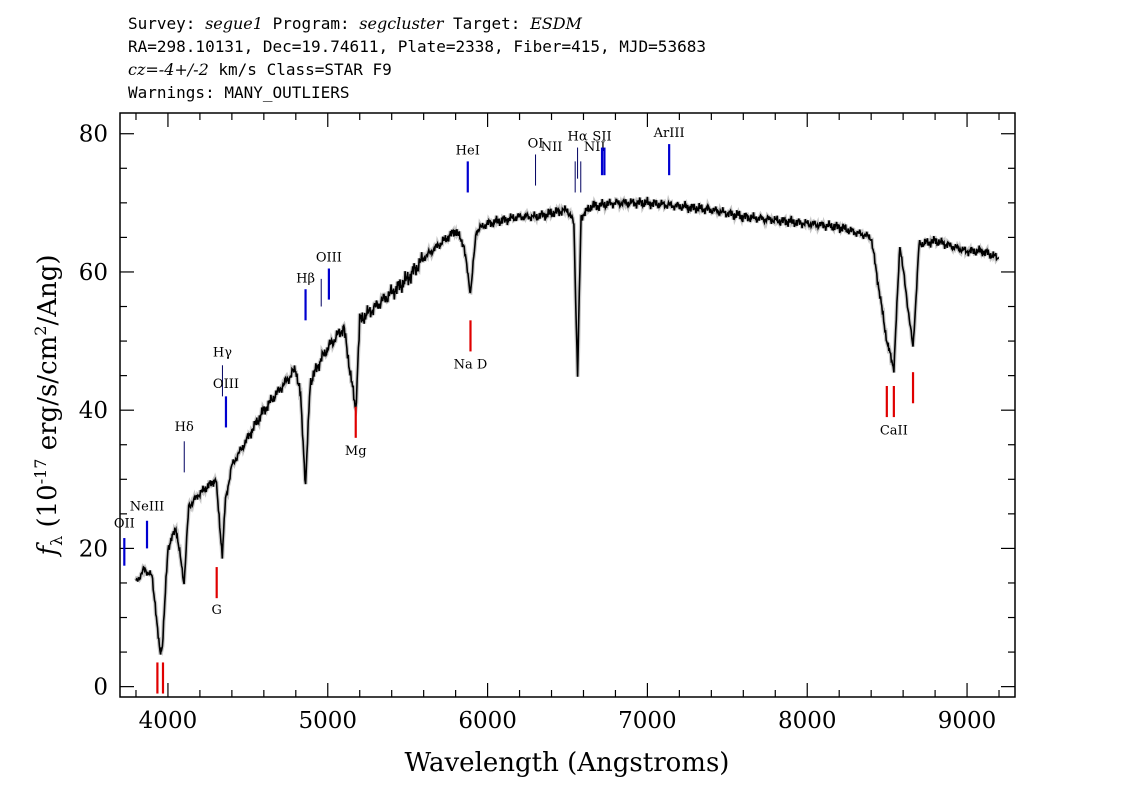  I want to click on absorption-line-label: G, so click(216, 610).